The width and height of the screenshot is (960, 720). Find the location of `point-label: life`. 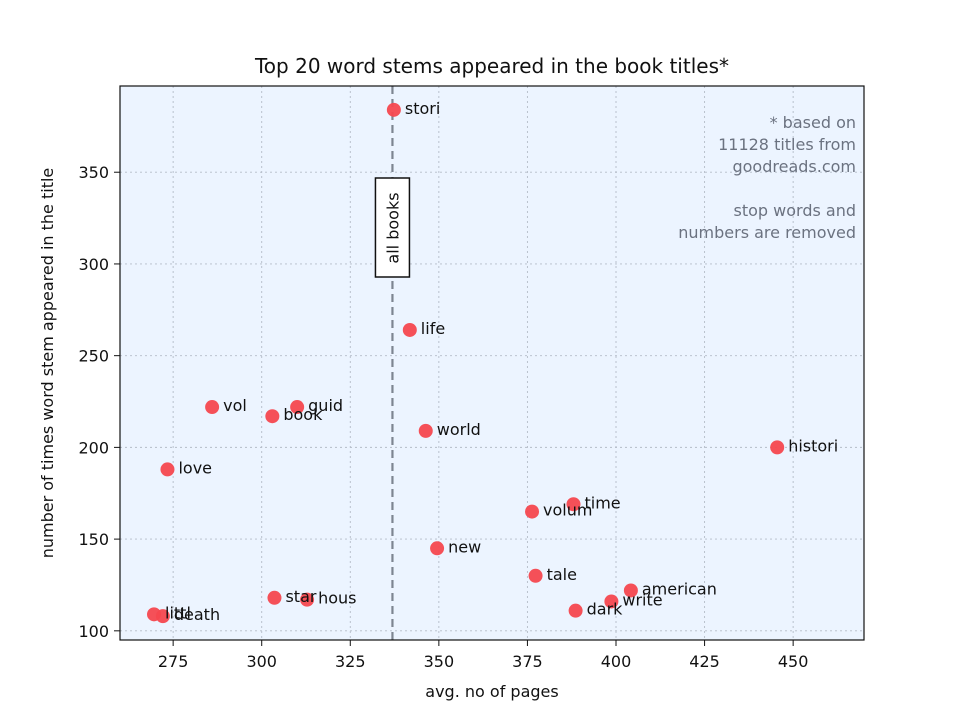

point-label: life is located at coordinates (433, 328).